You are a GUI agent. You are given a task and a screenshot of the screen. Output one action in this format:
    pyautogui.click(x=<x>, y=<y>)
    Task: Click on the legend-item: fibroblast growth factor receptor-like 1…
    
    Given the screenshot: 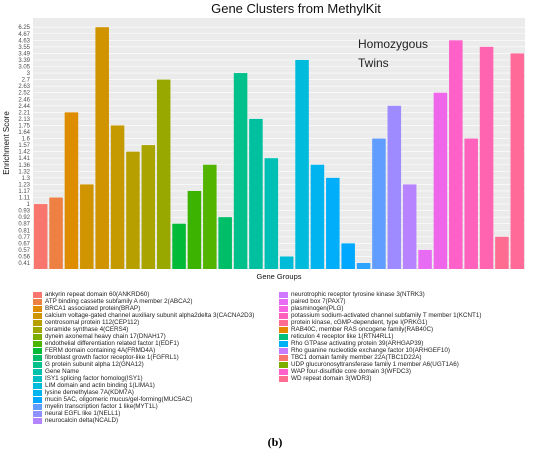 What is the action you would take?
    pyautogui.click(x=156, y=357)
    